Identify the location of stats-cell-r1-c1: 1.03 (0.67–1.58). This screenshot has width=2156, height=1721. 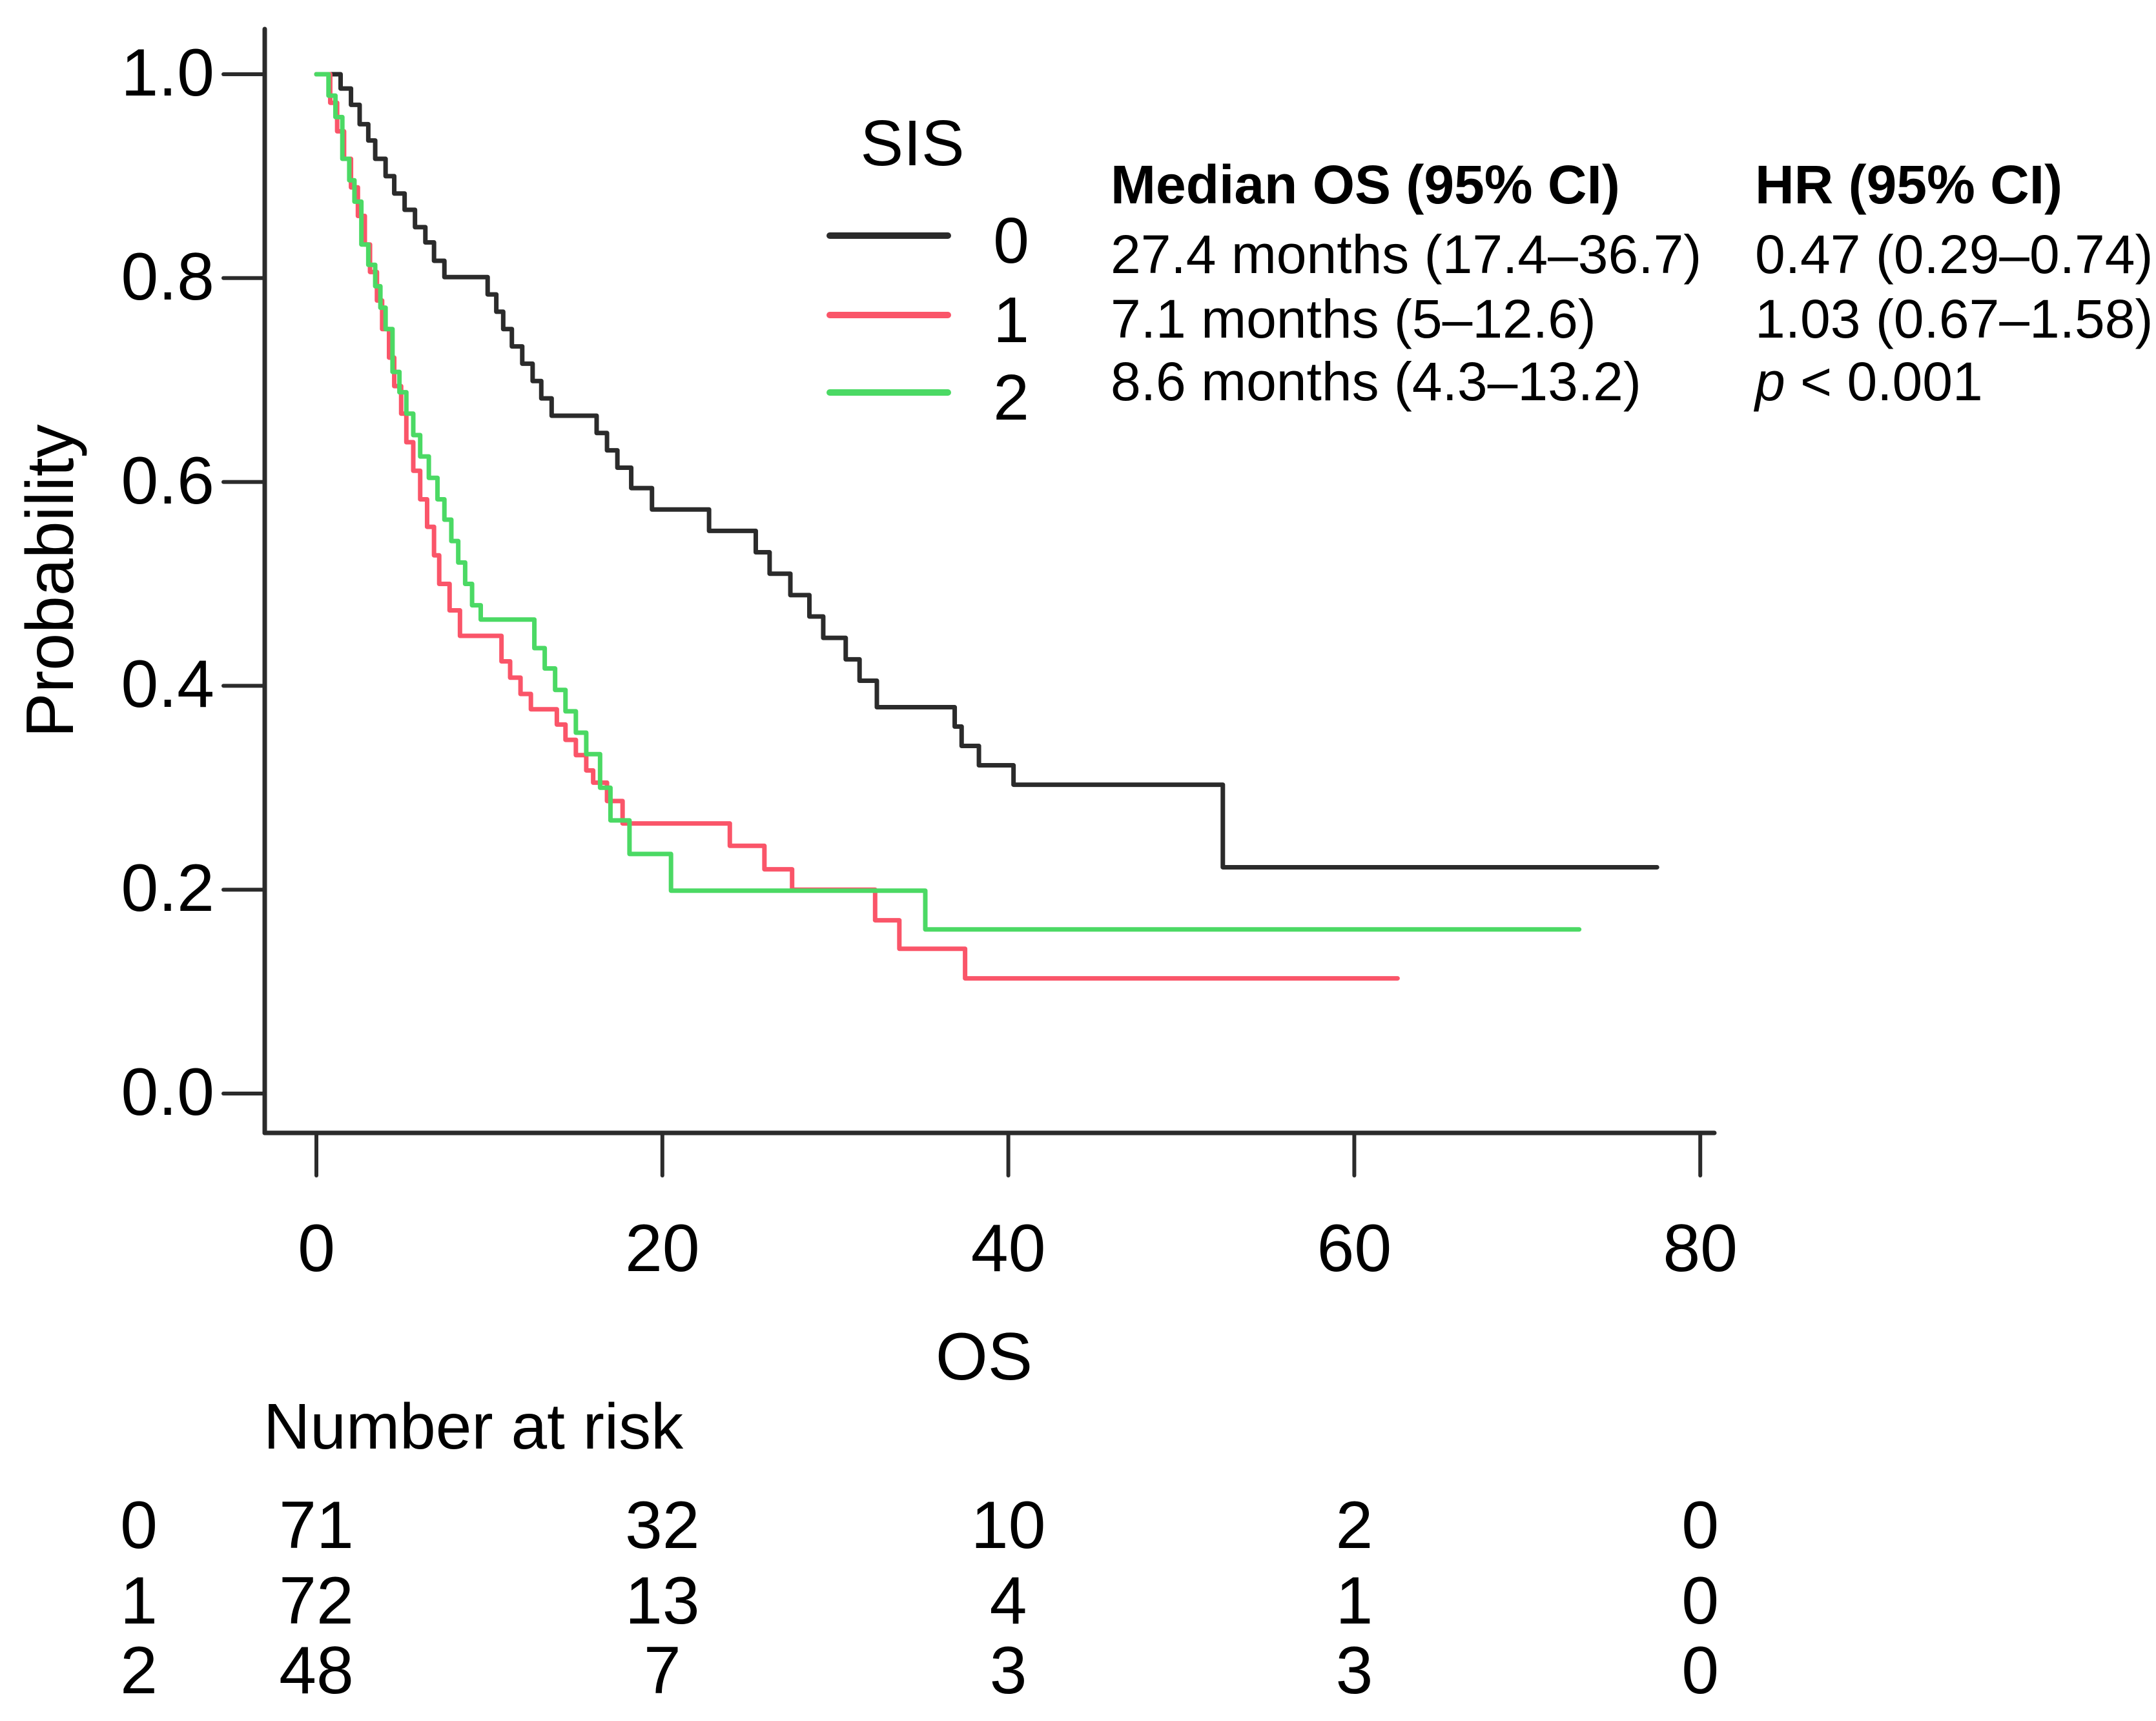
(1954, 319).